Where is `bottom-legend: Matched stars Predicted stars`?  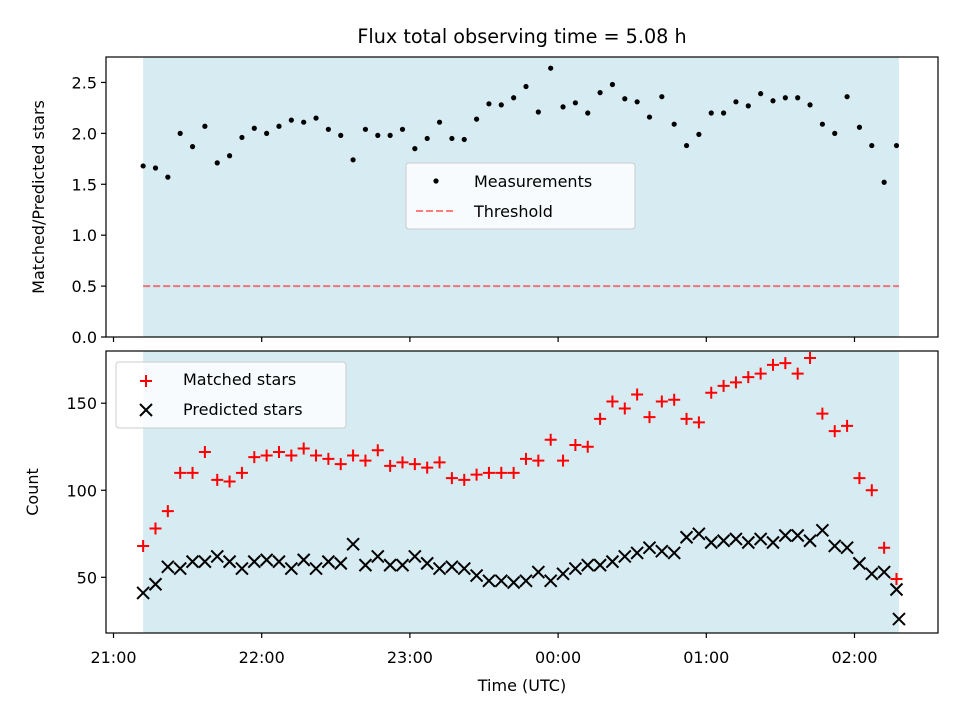 bottom-legend: Matched stars Predicted stars is located at coordinates (231, 395).